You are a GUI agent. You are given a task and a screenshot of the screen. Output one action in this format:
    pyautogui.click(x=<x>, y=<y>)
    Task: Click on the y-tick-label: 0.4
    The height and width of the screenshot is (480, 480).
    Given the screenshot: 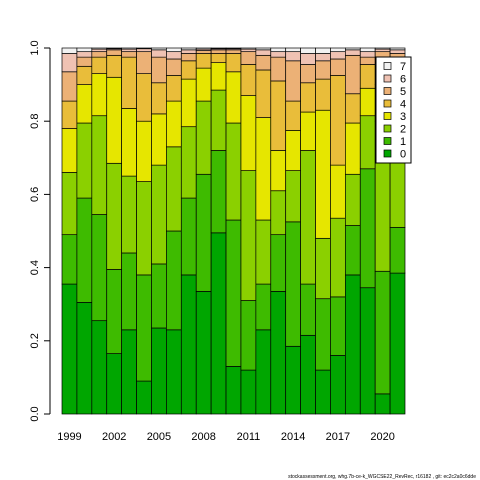 What is the action you would take?
    pyautogui.click(x=35, y=267)
    